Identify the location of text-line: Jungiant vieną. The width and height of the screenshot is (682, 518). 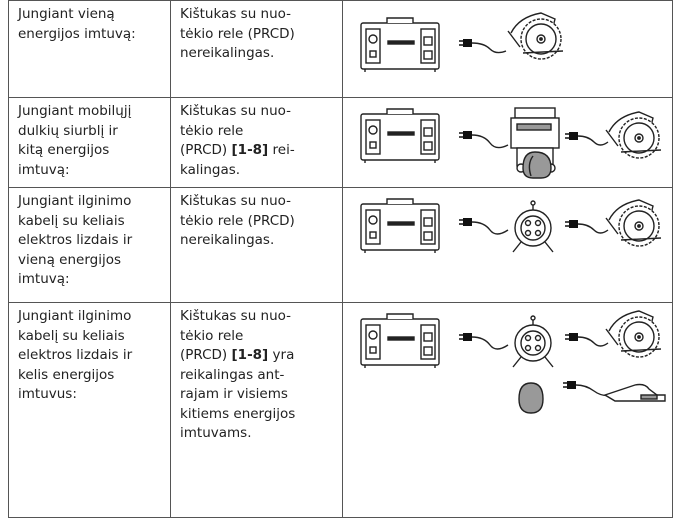
(66, 14).